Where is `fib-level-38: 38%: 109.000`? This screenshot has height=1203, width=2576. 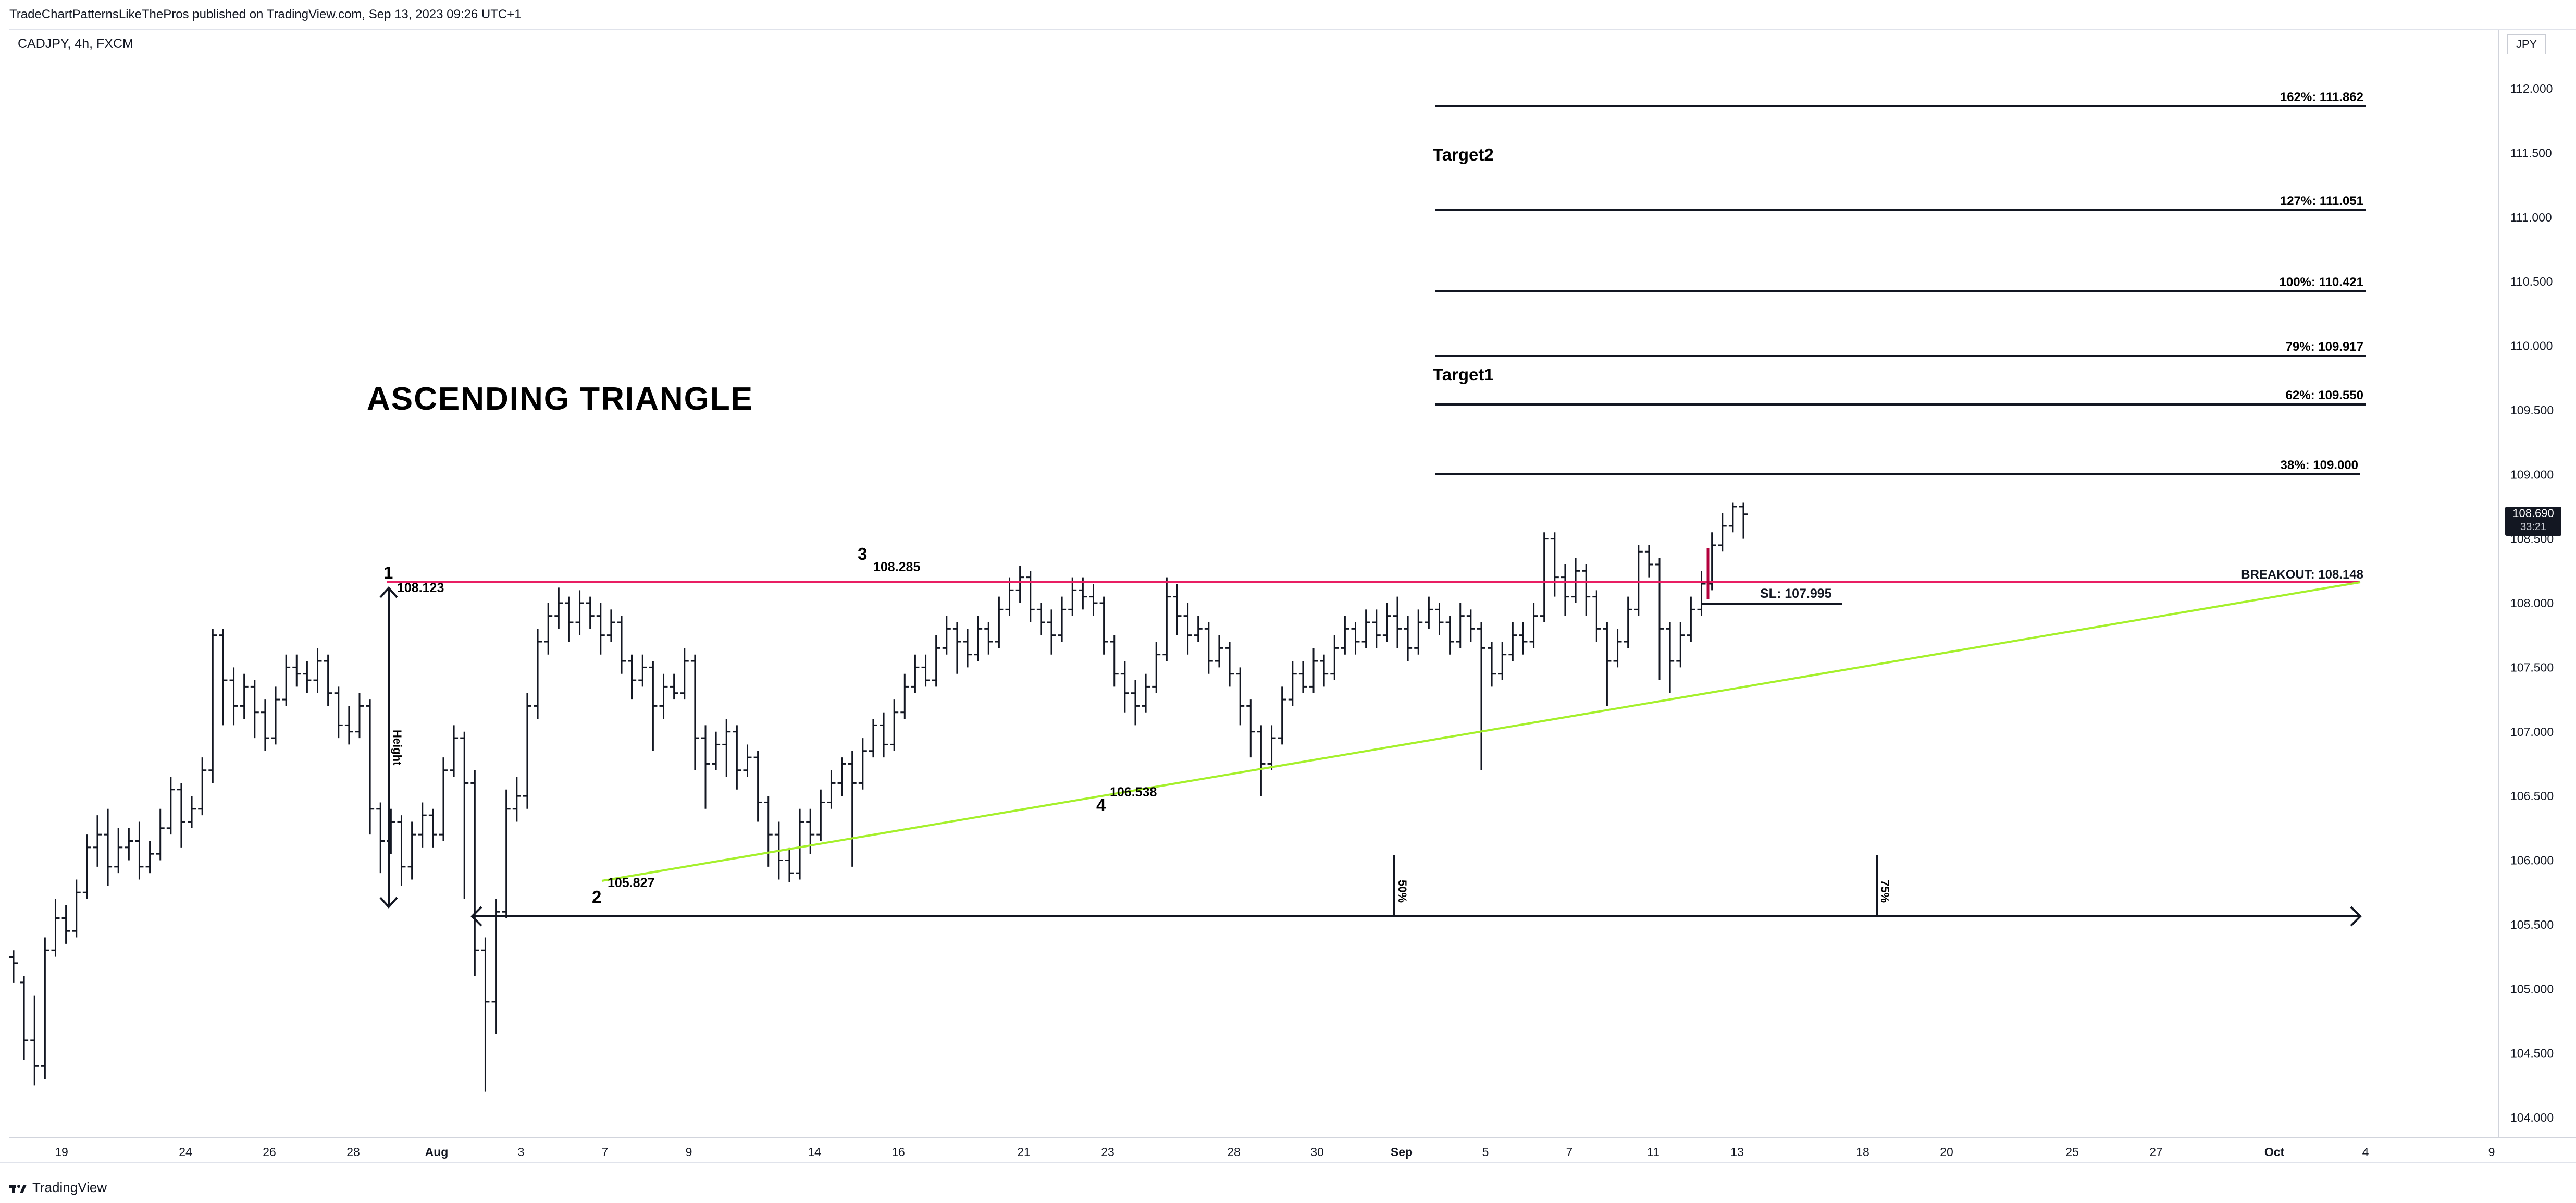 fib-level-38: 38%: 109.000 is located at coordinates (1897, 467).